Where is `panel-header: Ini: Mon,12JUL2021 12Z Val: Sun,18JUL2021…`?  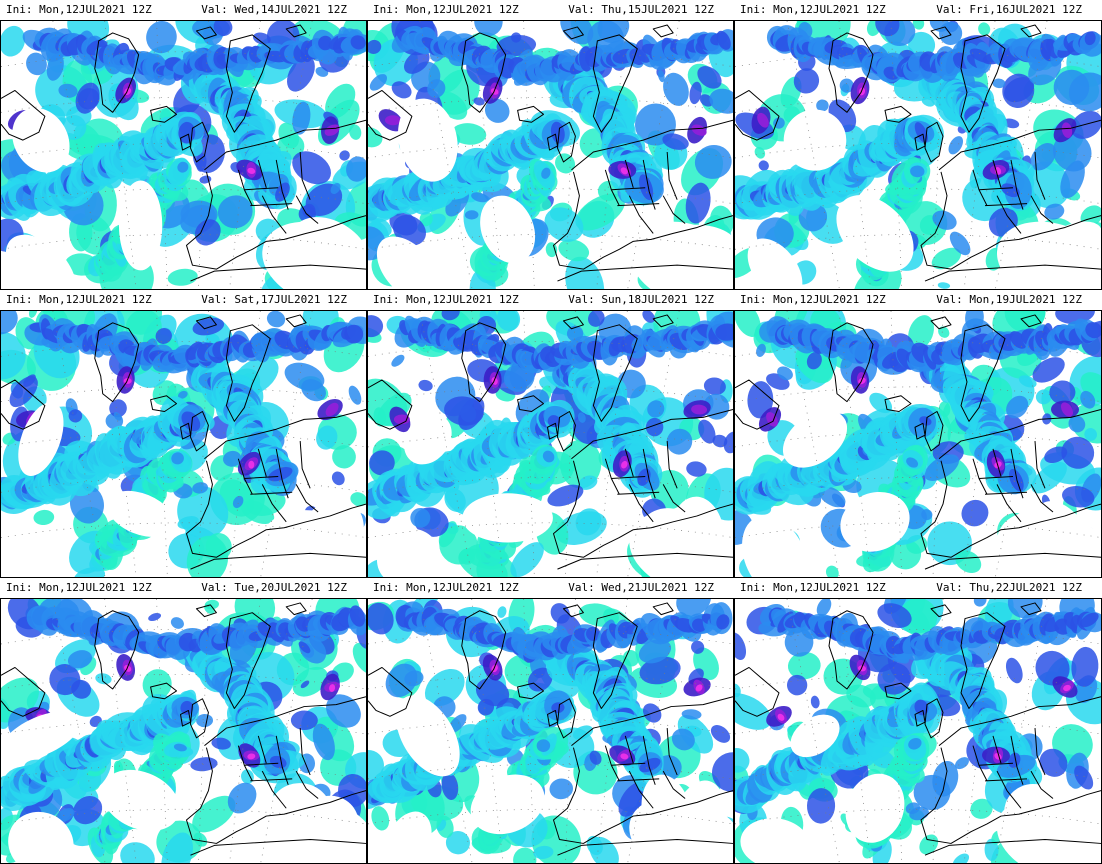
panel-header: Ini: Mon,12JUL2021 12Z Val: Sun,18JUL2021… is located at coordinates (550, 300).